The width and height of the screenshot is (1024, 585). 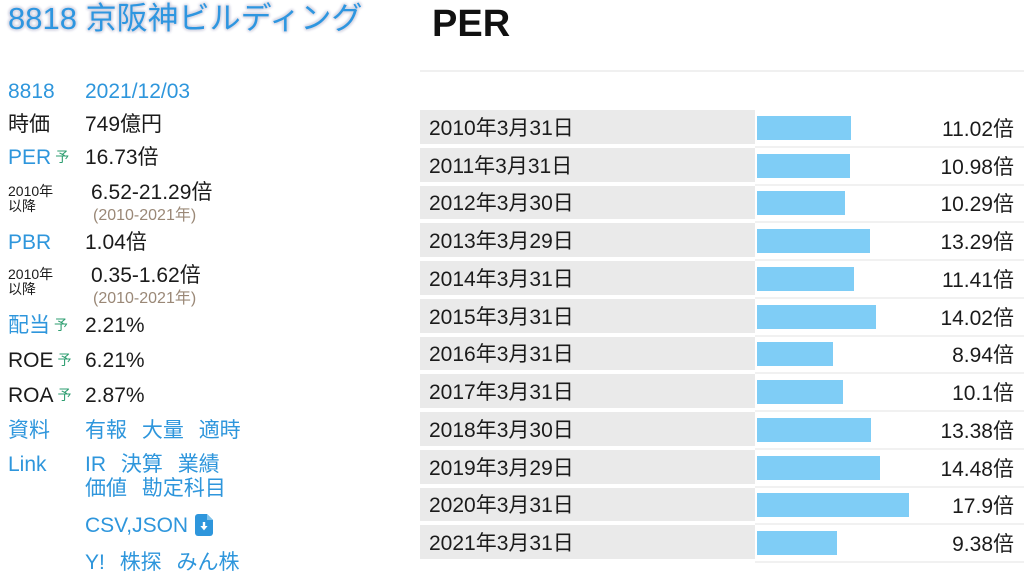 What do you see at coordinates (983, 507) in the screenshot?
I see `per-row-value: 17.9倍` at bounding box center [983, 507].